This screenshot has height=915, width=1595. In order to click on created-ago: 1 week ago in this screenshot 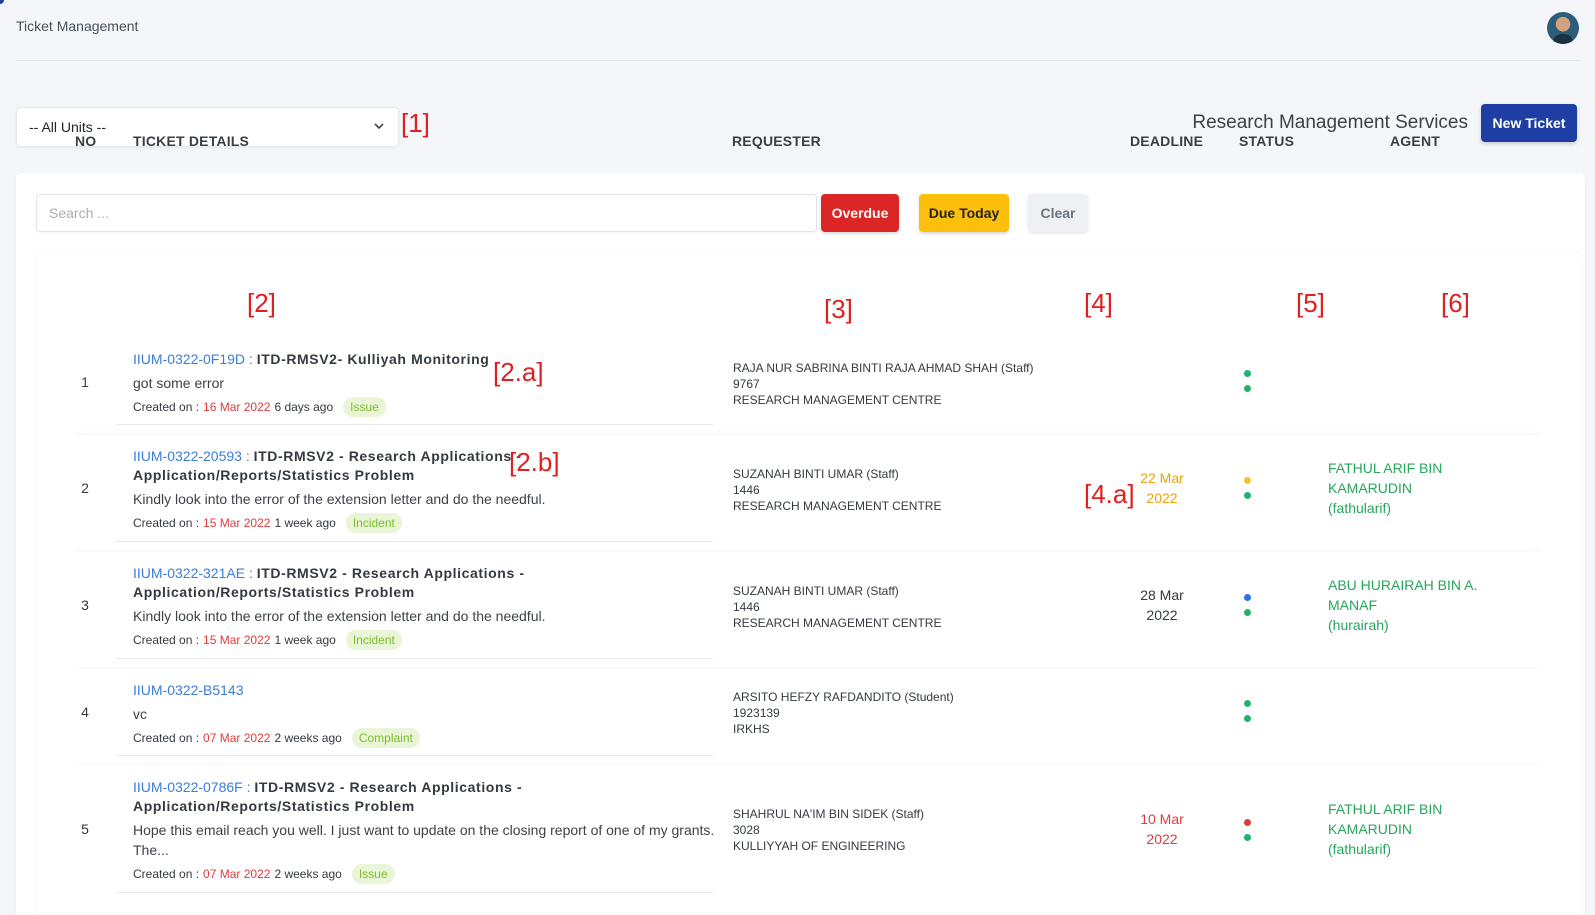, I will do `click(305, 523)`.